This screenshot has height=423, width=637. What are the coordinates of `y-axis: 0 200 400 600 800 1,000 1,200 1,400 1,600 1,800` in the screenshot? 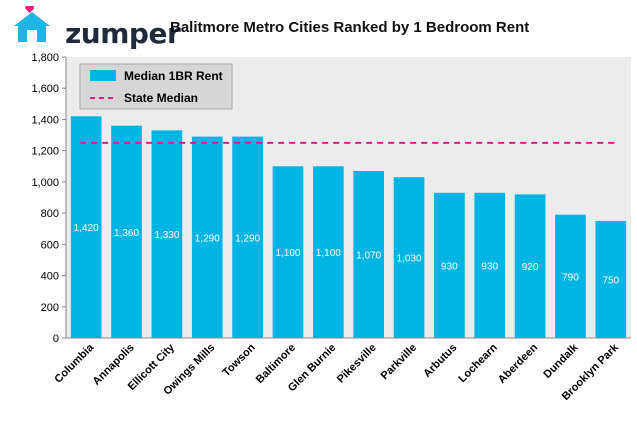 It's located at (48, 198).